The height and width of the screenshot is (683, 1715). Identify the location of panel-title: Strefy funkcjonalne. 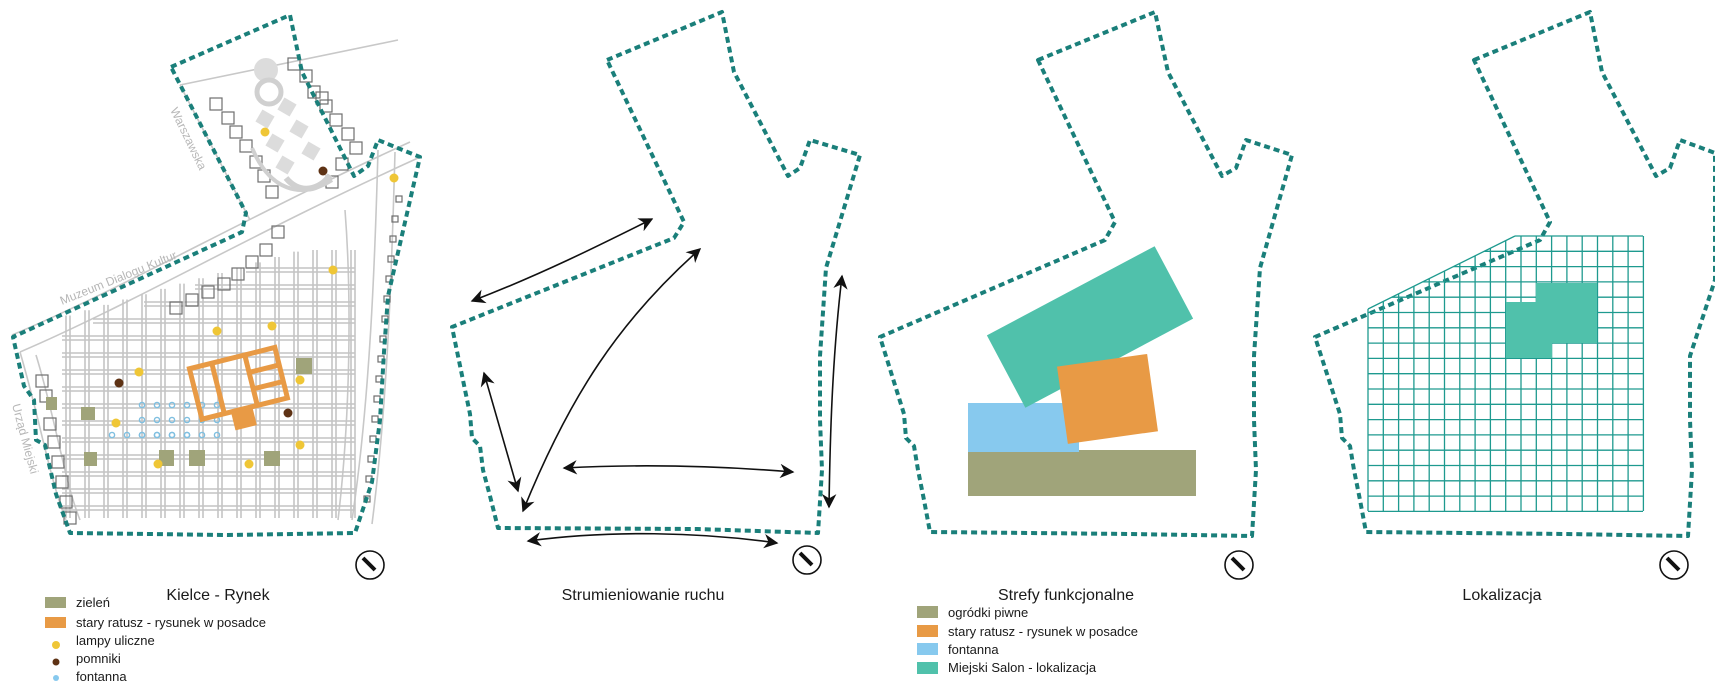
(1066, 595).